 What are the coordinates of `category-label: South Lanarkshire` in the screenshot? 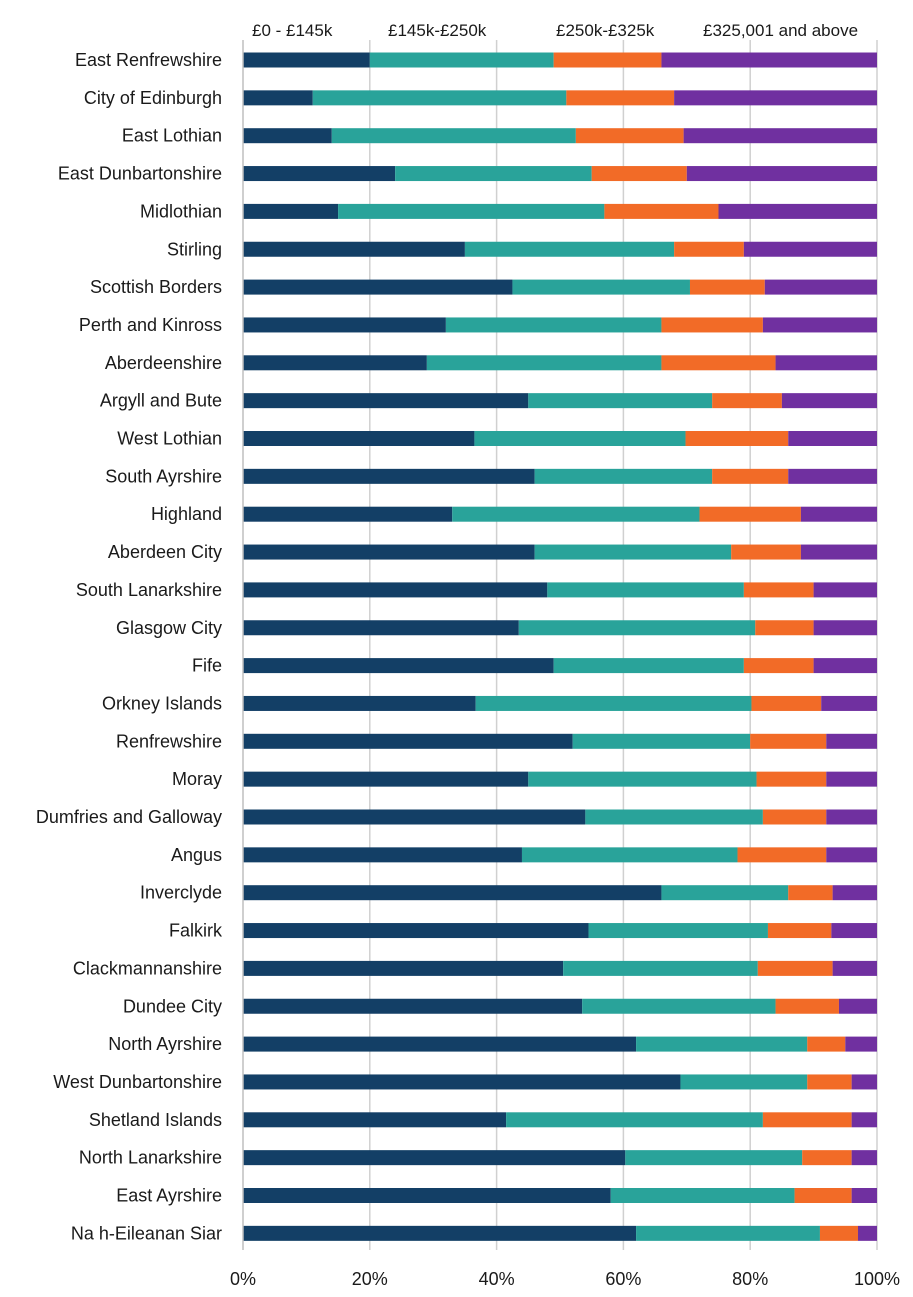 It's located at (149, 590).